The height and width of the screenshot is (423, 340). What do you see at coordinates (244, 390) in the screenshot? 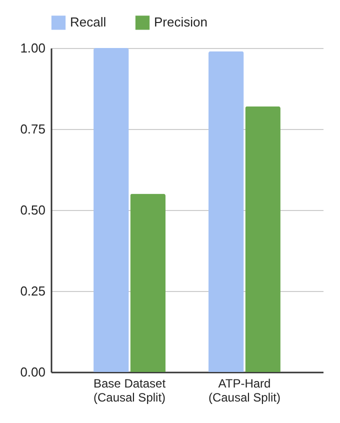
I see `x-tick-label: ATP-Hard (Causal Split)` at bounding box center [244, 390].